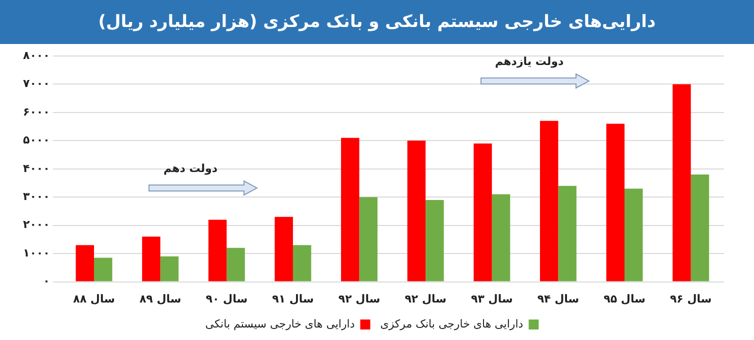  I want to click on x-tick-label: سال ۹۳, so click(492, 299).